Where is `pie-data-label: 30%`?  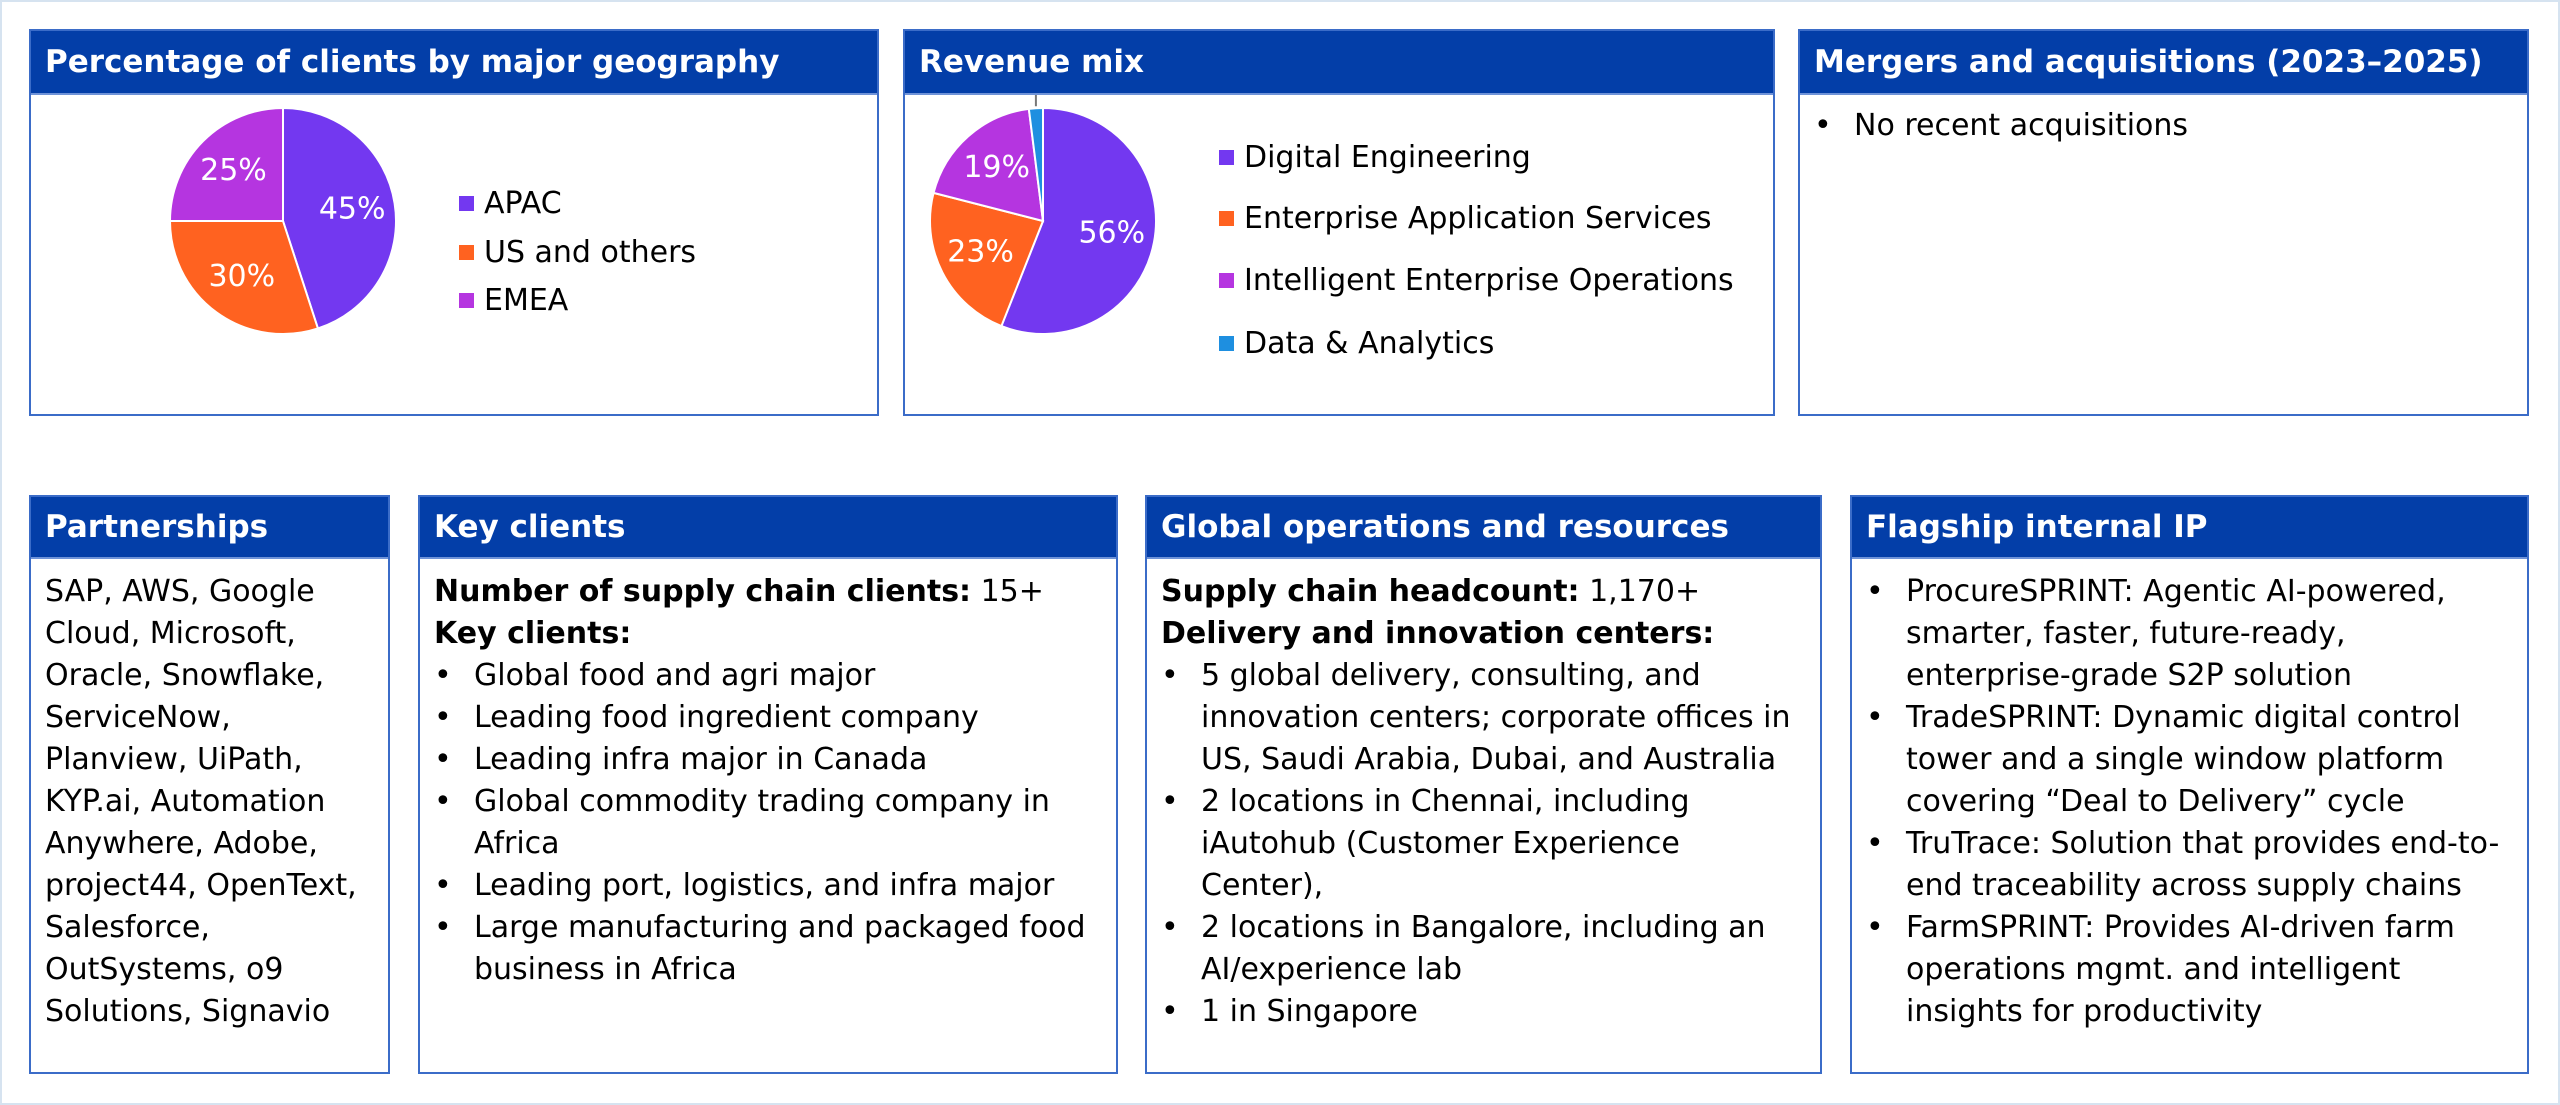 pie-data-label: 30% is located at coordinates (241, 276).